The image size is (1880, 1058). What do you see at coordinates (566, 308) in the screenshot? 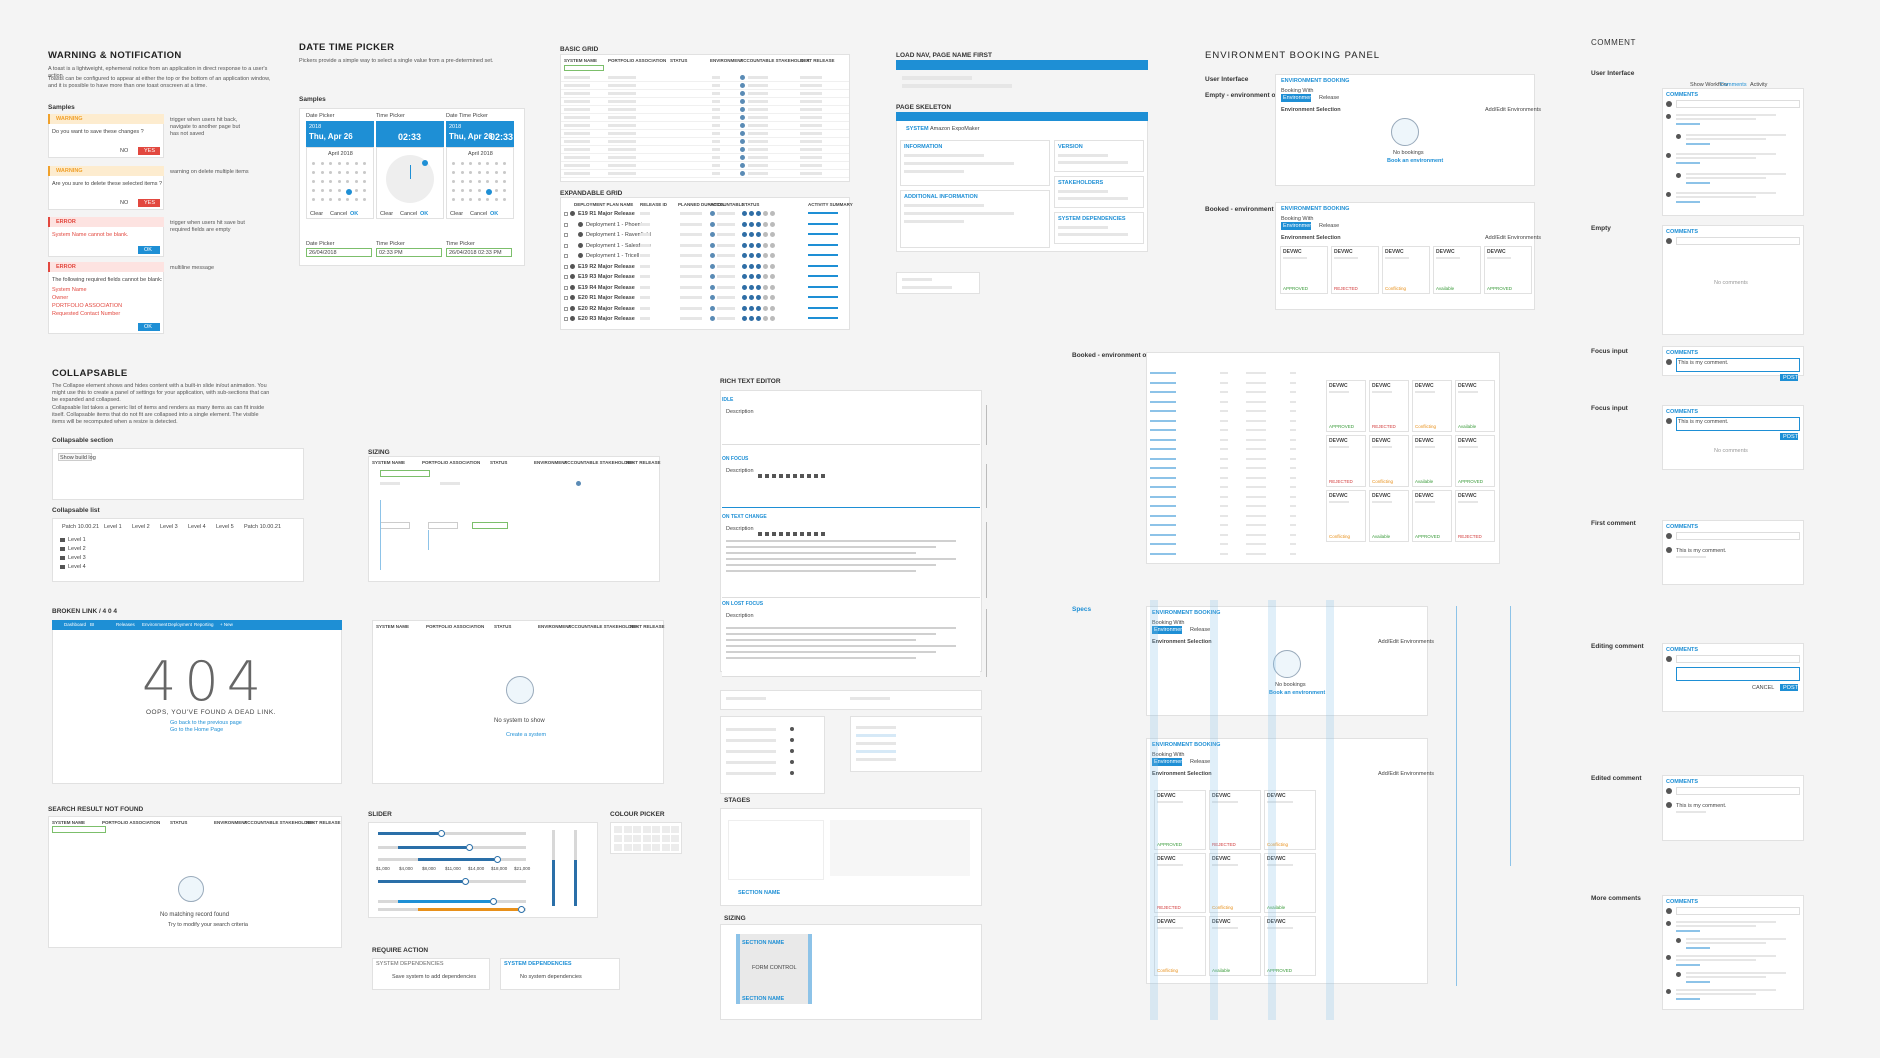
I see `expand-icon` at bounding box center [566, 308].